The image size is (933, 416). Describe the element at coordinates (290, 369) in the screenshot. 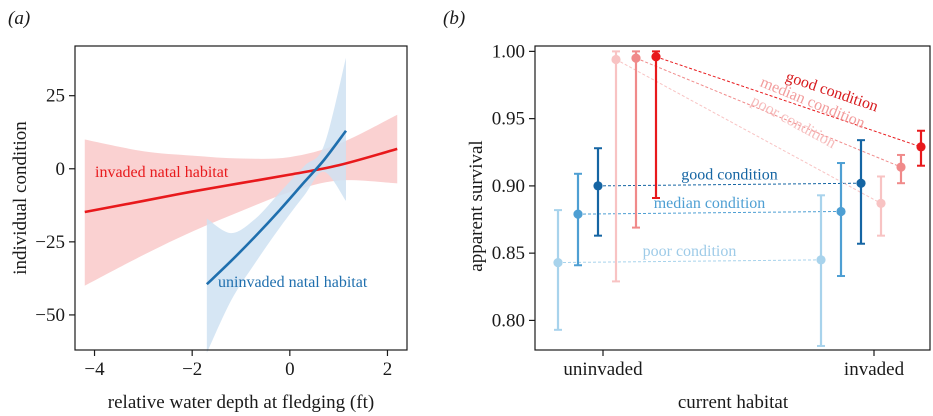

I see `x-tick-label: 0` at that location.